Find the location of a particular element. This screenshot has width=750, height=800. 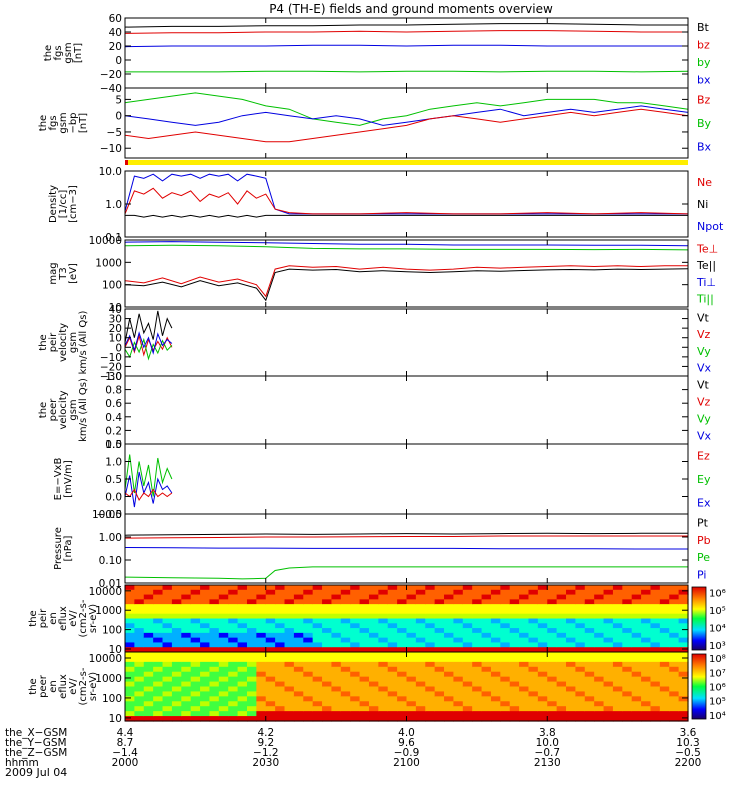

y-tick-label: 0.5 is located at coordinates (113, 480).